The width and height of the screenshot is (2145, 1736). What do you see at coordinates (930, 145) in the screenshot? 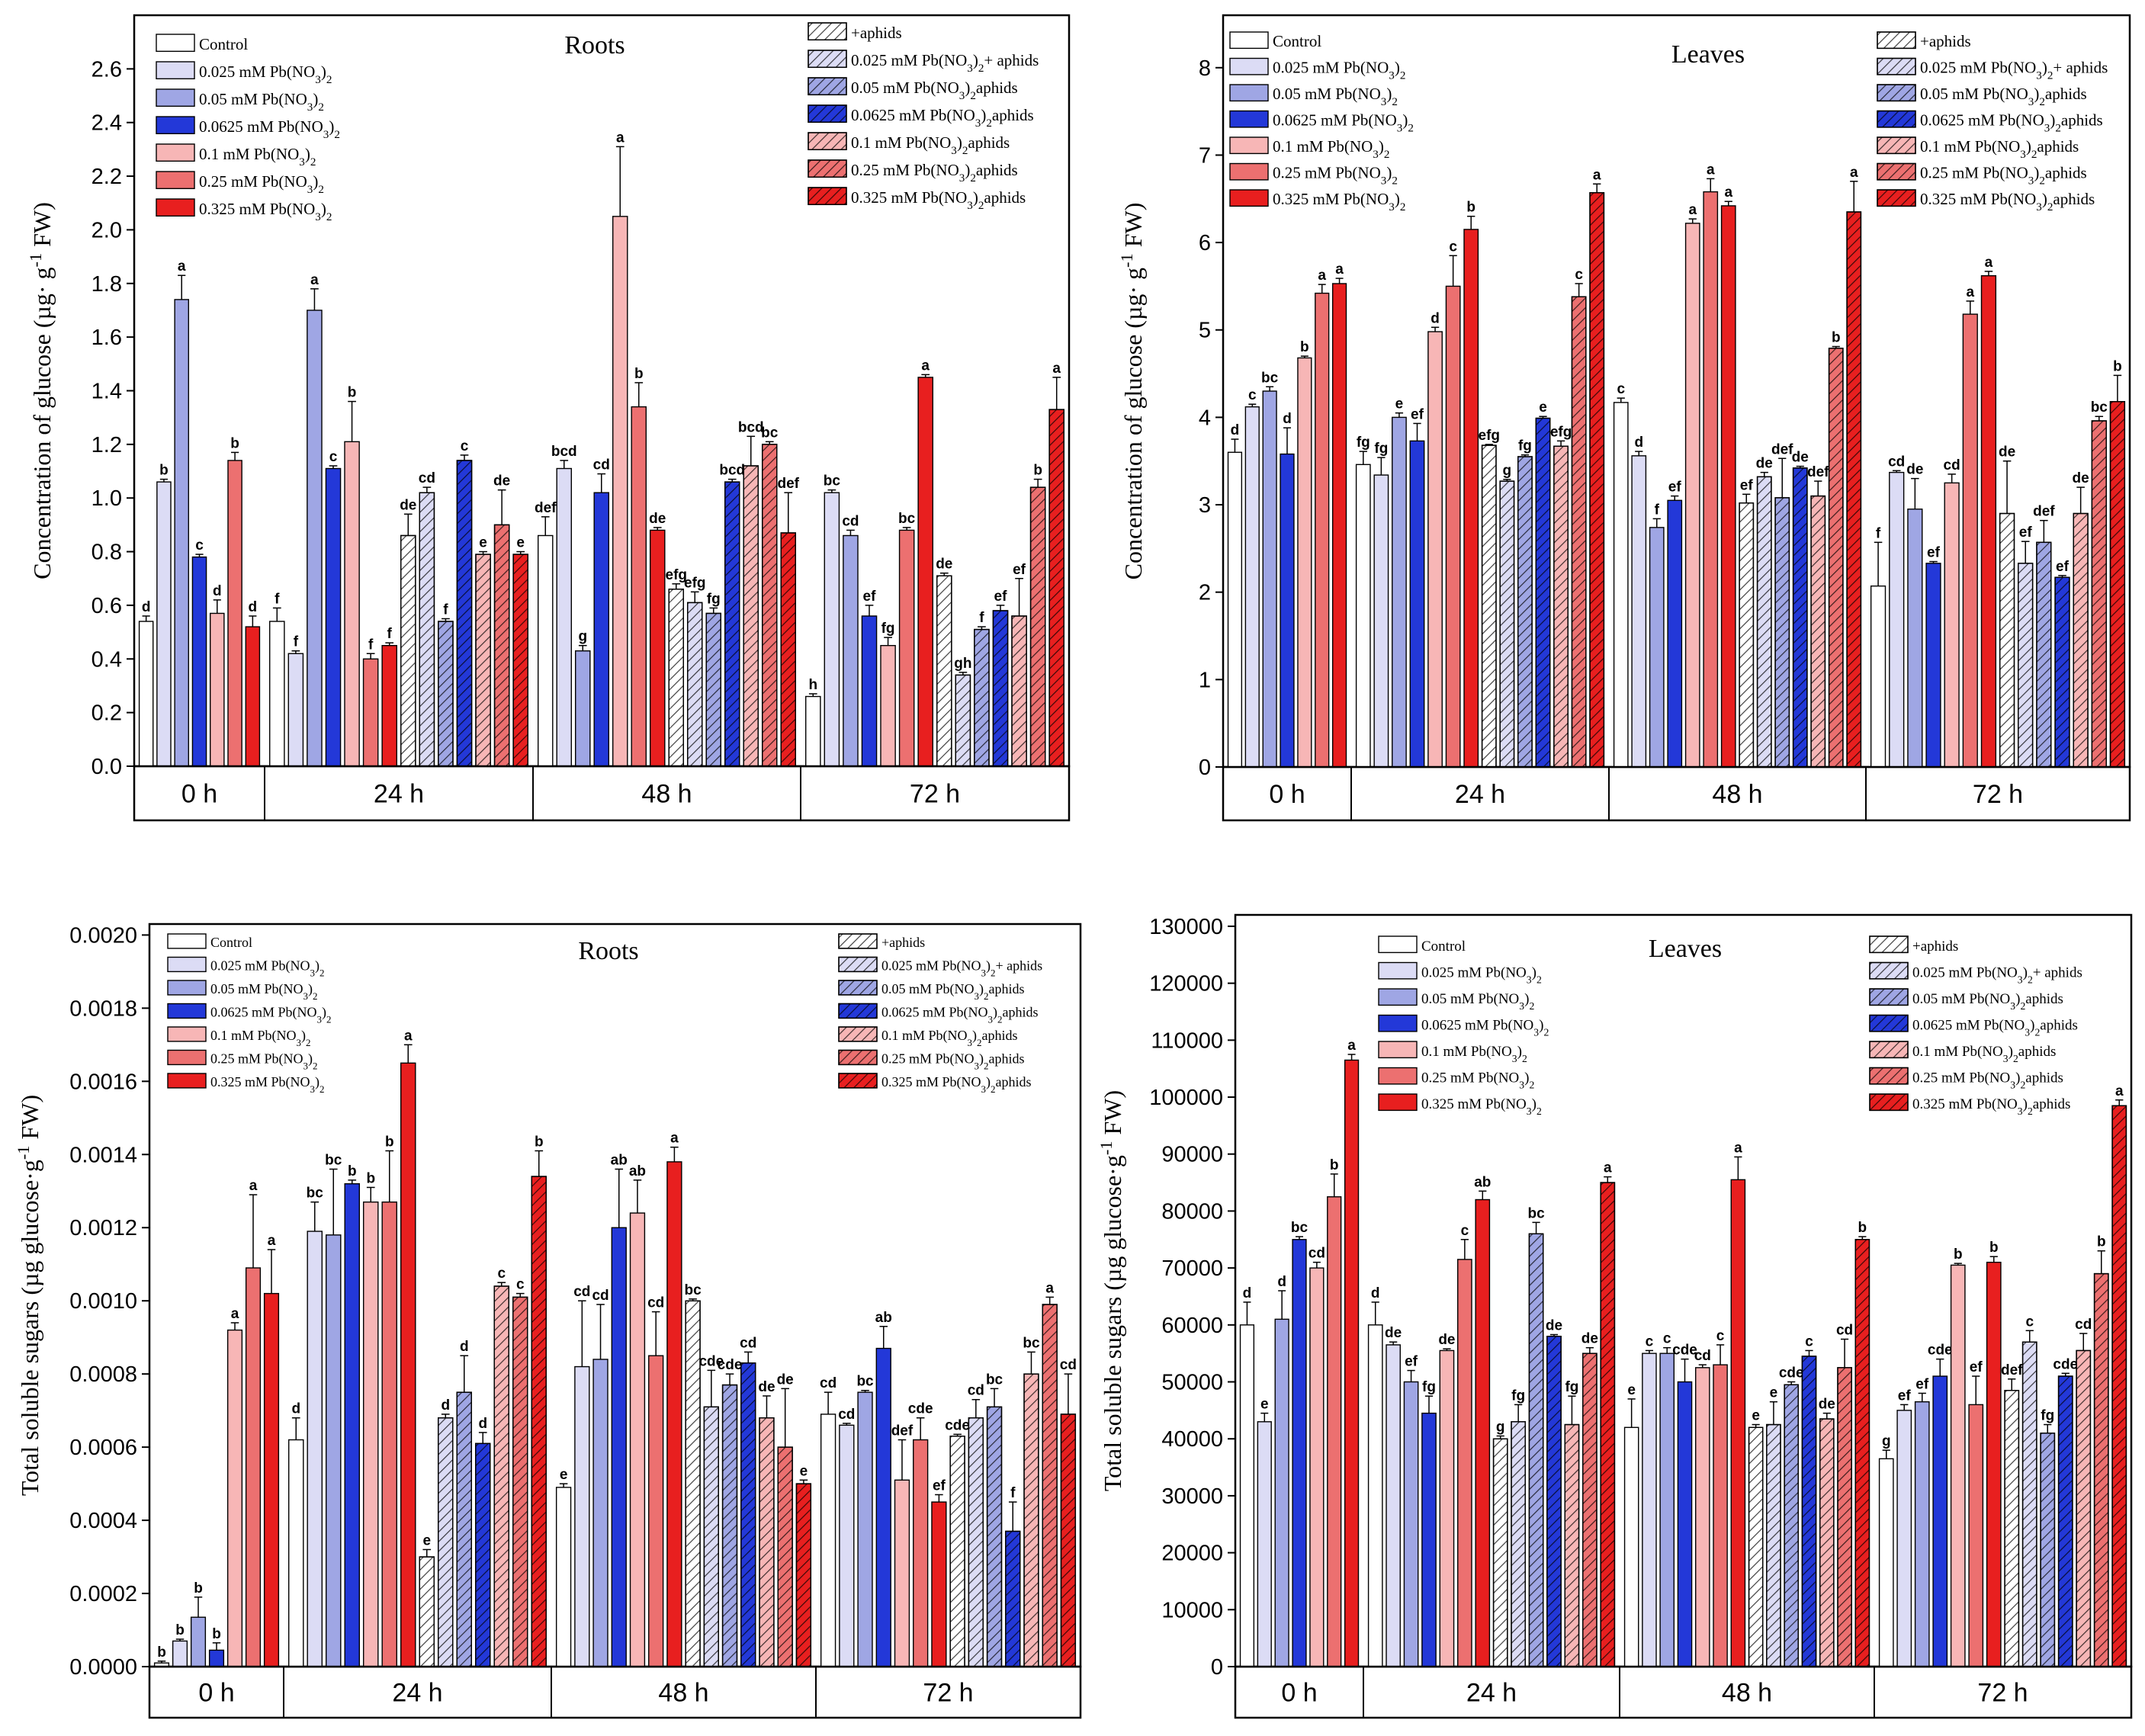
I see `legend-label: 0.1 mM Pb(NO3)2aphids` at bounding box center [930, 145].